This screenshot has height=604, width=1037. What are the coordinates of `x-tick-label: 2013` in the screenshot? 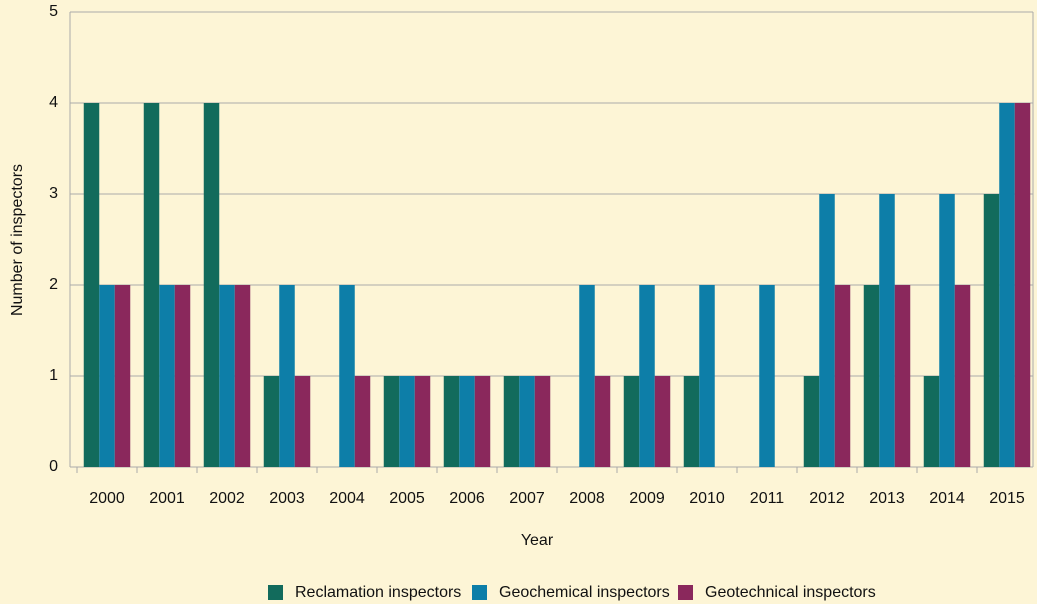 It's located at (887, 498).